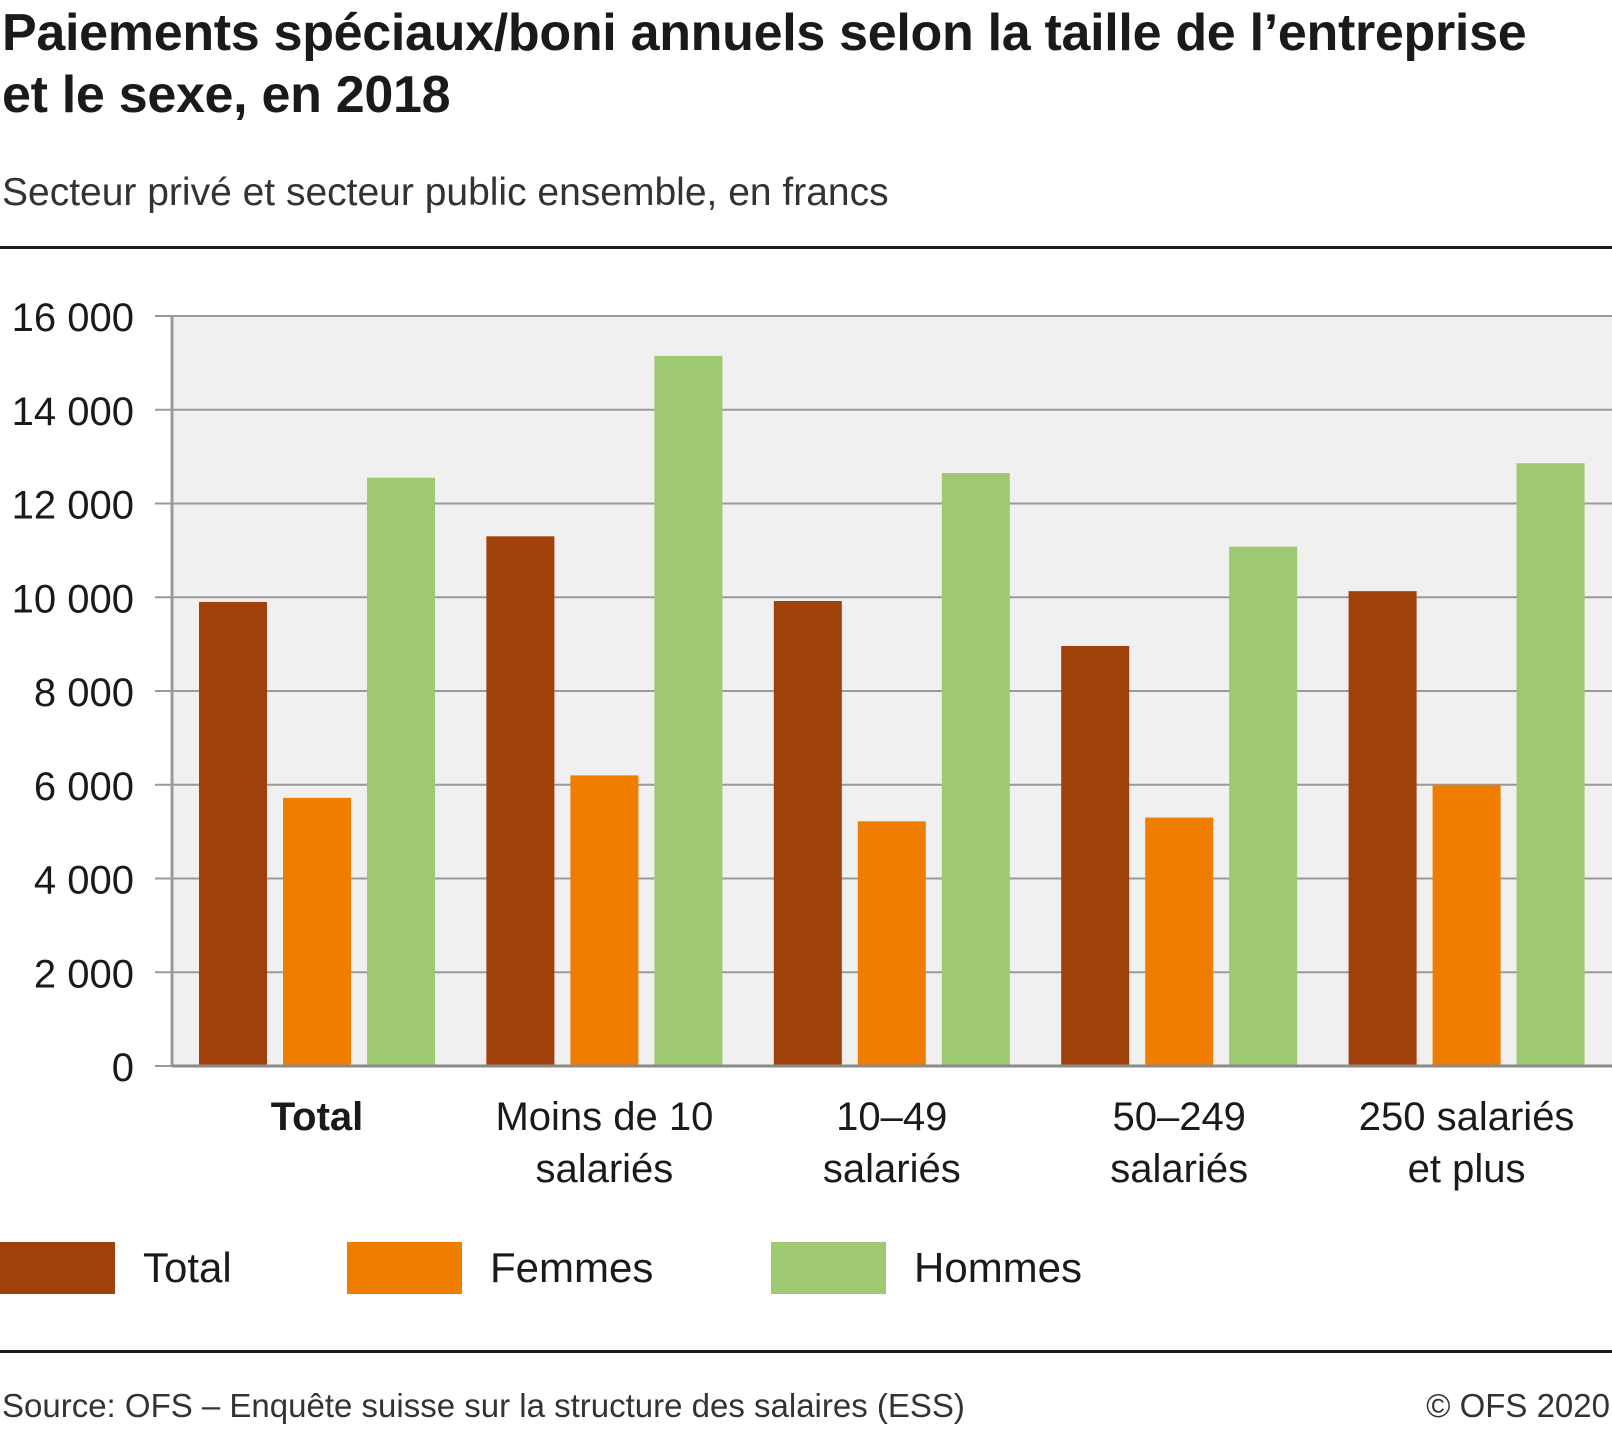 The width and height of the screenshot is (1612, 1429). Describe the element at coordinates (84, 693) in the screenshot. I see `y-tick-label: 8 000` at that location.